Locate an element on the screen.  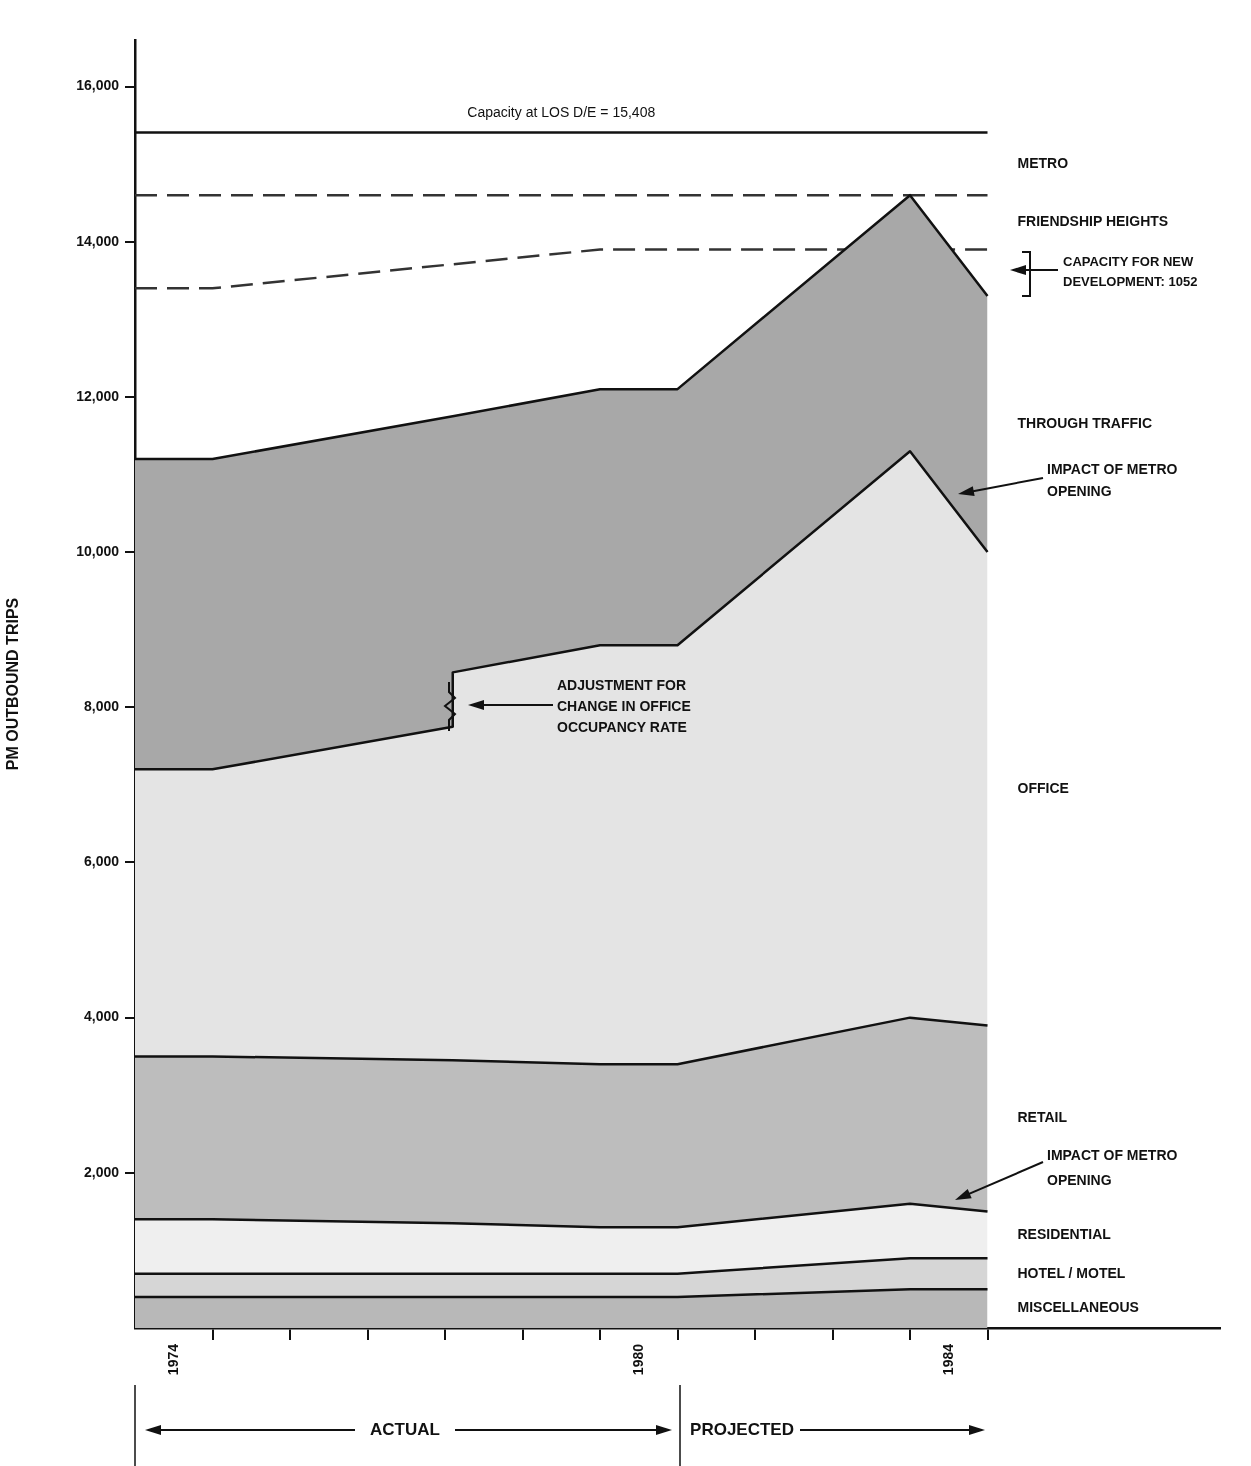
y-tick-label: 16,000 is located at coordinates (98, 85).